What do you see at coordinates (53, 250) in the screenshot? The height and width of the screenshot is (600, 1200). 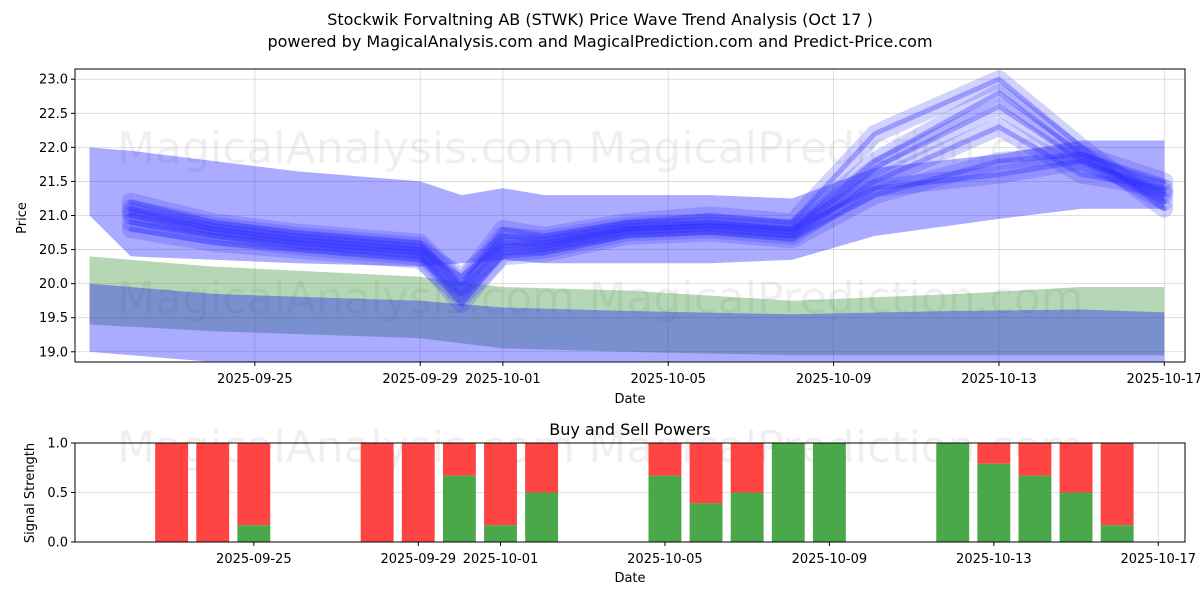 I see `price-y-tick-label: 20.5` at bounding box center [53, 250].